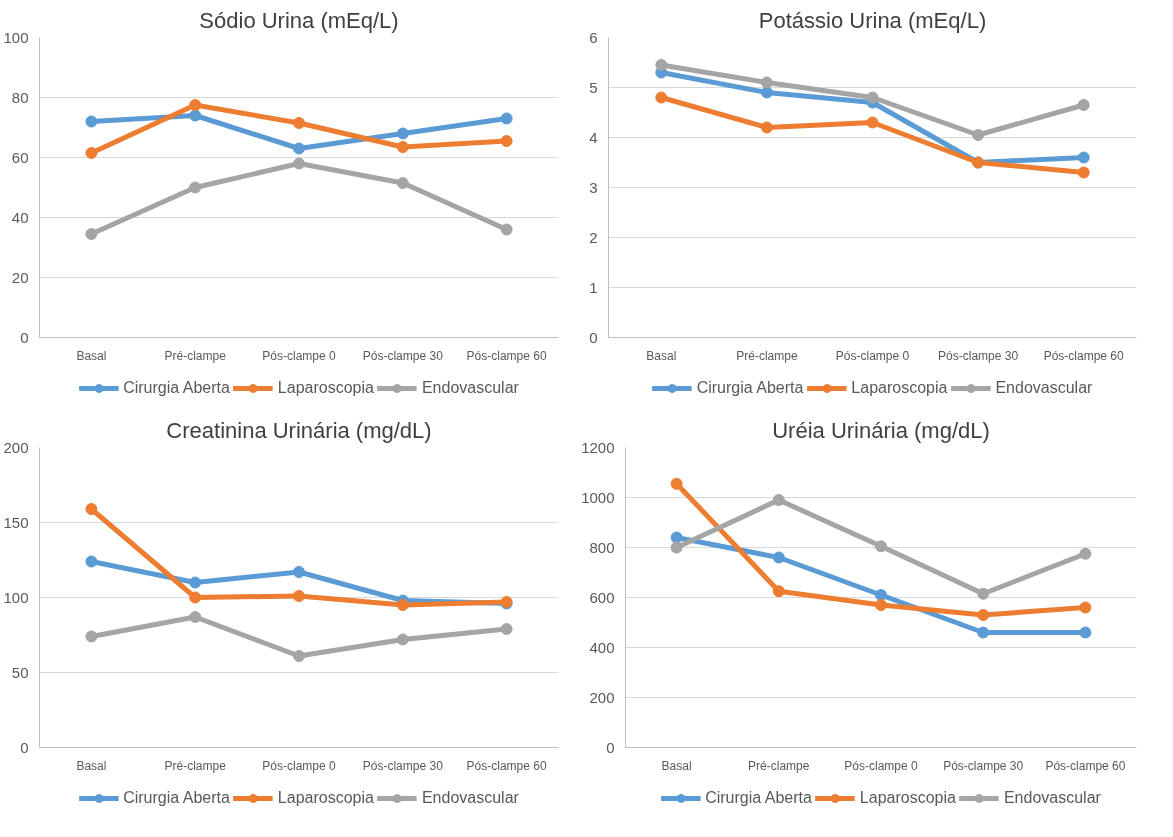 The image size is (1173, 837). I want to click on y-tick-label: 2, so click(593, 237).